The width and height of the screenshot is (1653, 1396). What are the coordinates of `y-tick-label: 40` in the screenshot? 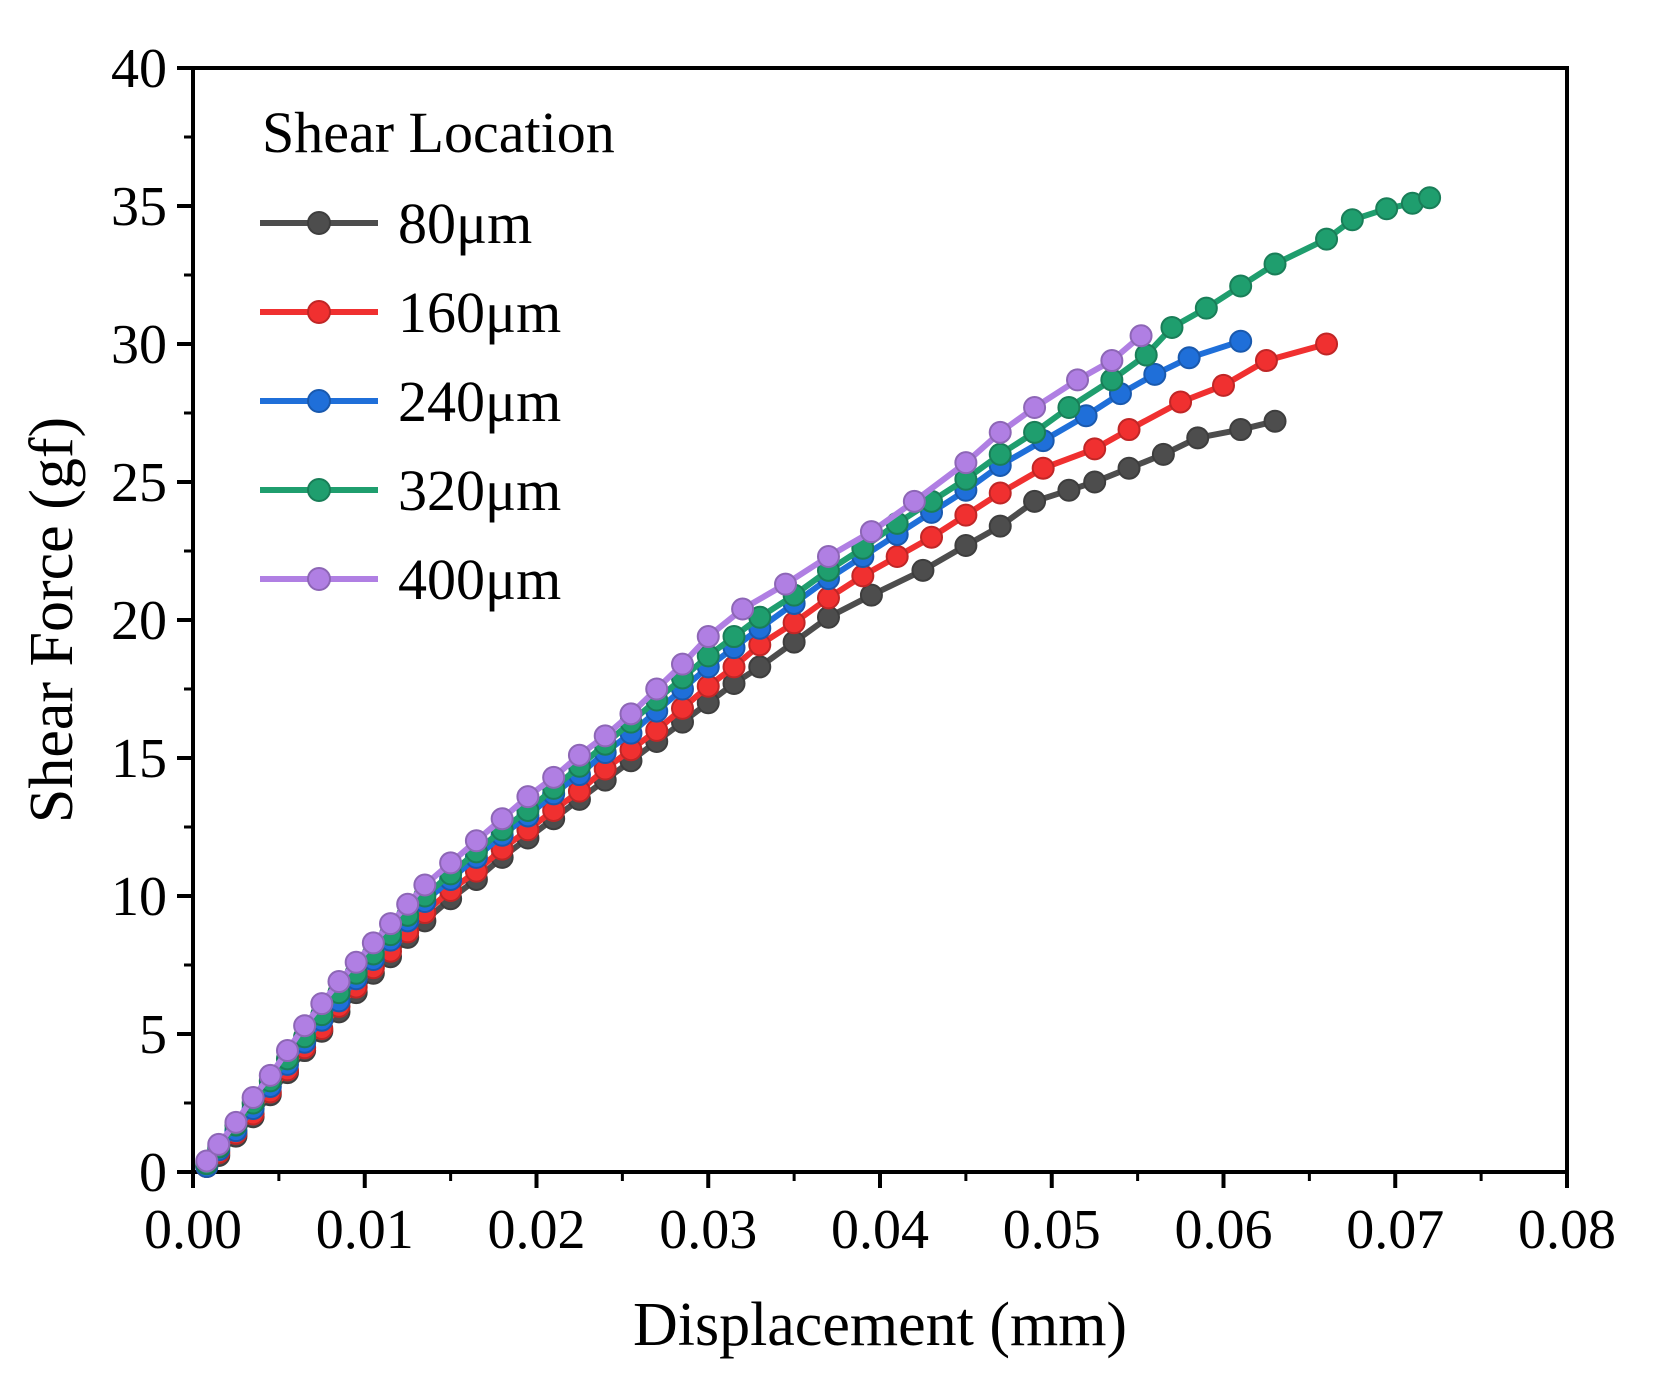 It's located at (139, 69).